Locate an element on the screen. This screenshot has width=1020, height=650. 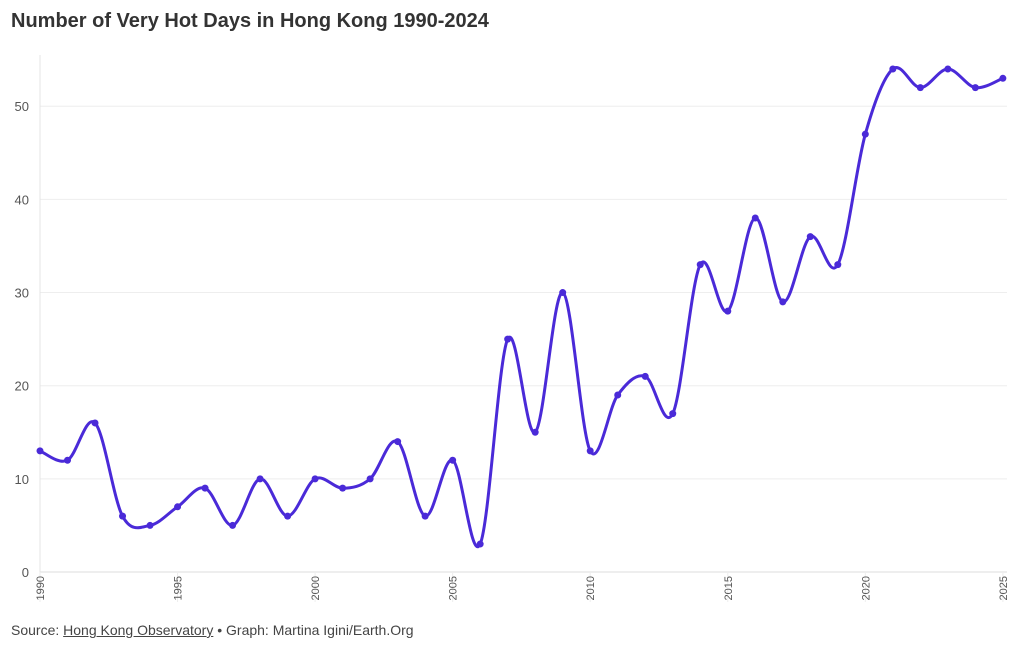
x-tick-label: 1995 is located at coordinates (179, 588).